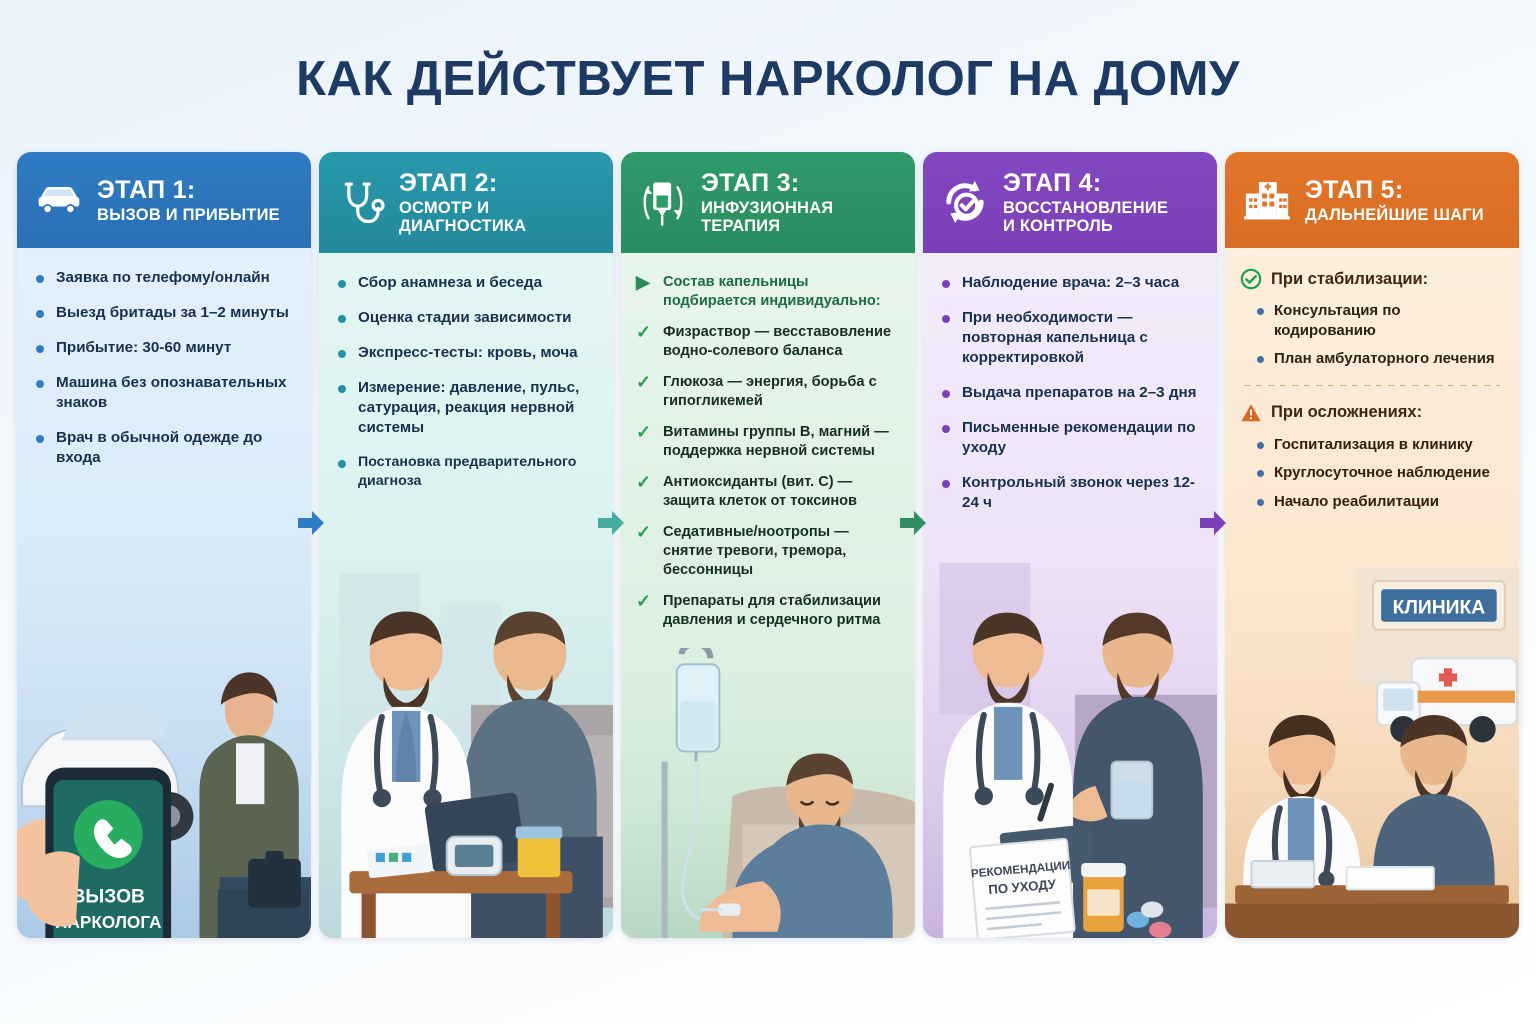 The height and width of the screenshot is (1024, 1536). I want to click on illustration-infusion-therapy, so click(768, 793).